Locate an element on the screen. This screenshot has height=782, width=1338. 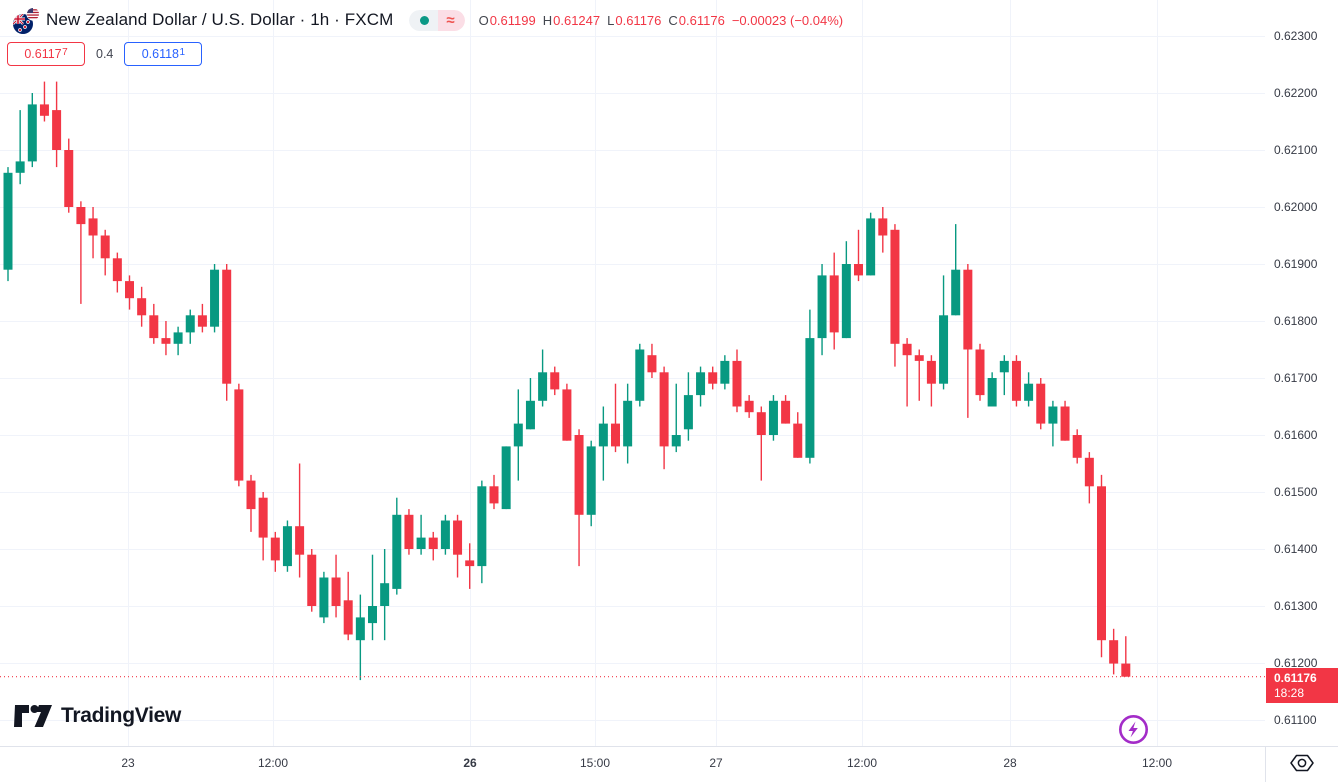
time-axis-label: 26 is located at coordinates (470, 763).